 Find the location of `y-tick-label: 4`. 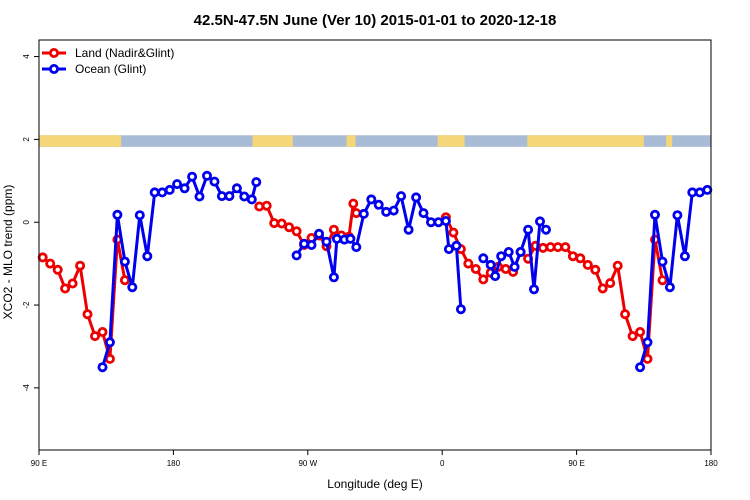

y-tick-label: 4 is located at coordinates (26, 56).